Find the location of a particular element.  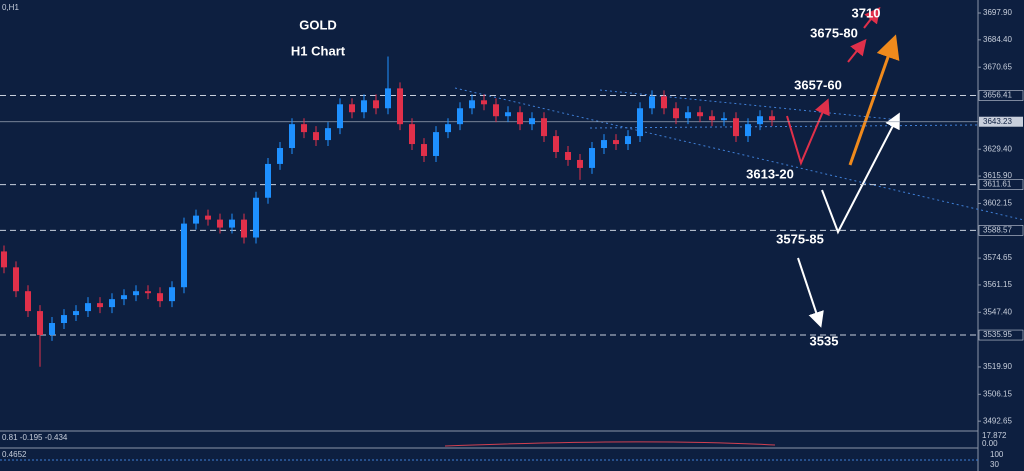

chart-subtitle: H1 Chart is located at coordinates (318, 50).